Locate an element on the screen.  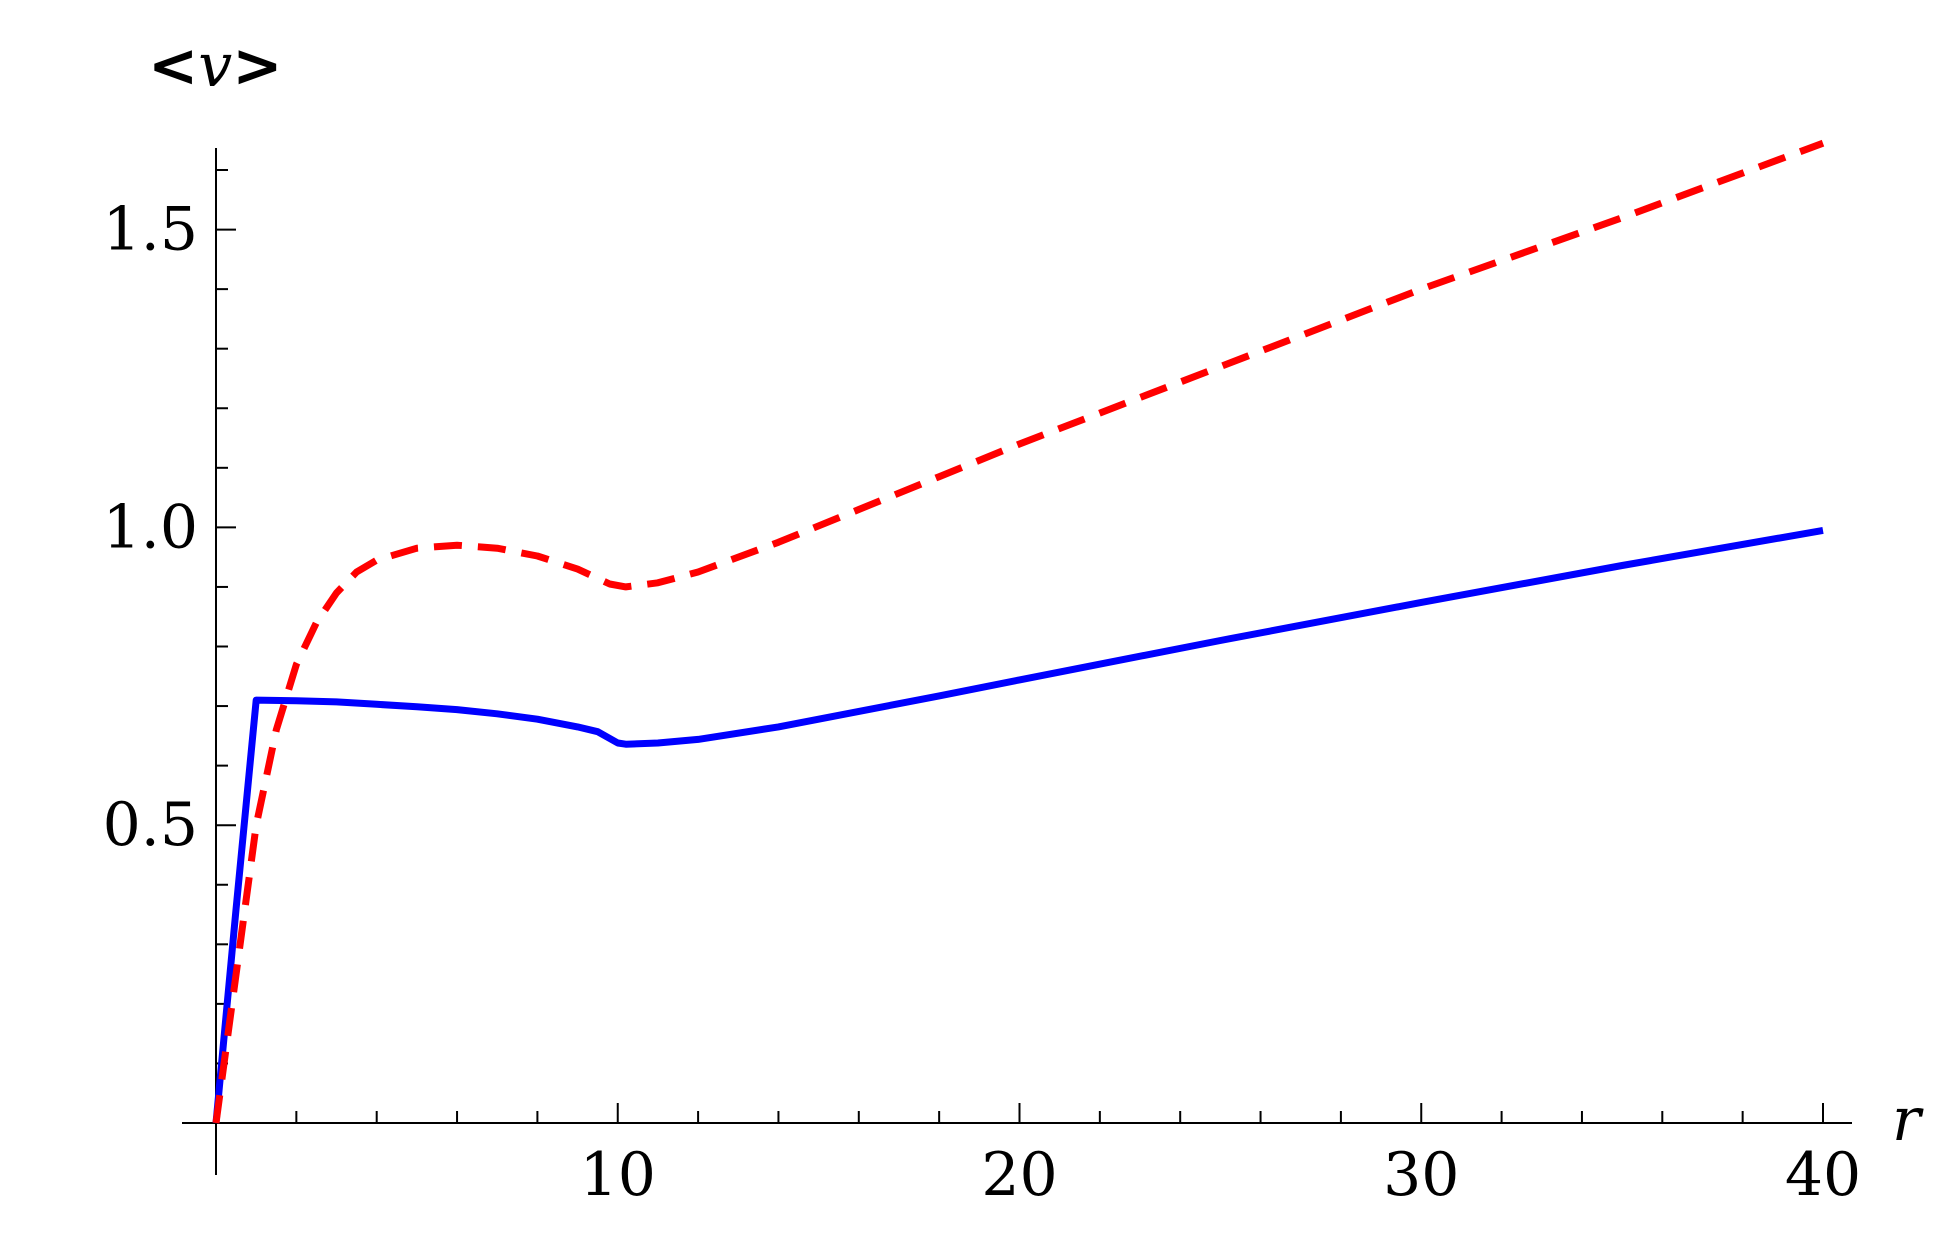
y-axis-label-var: v is located at coordinates (215, 66).